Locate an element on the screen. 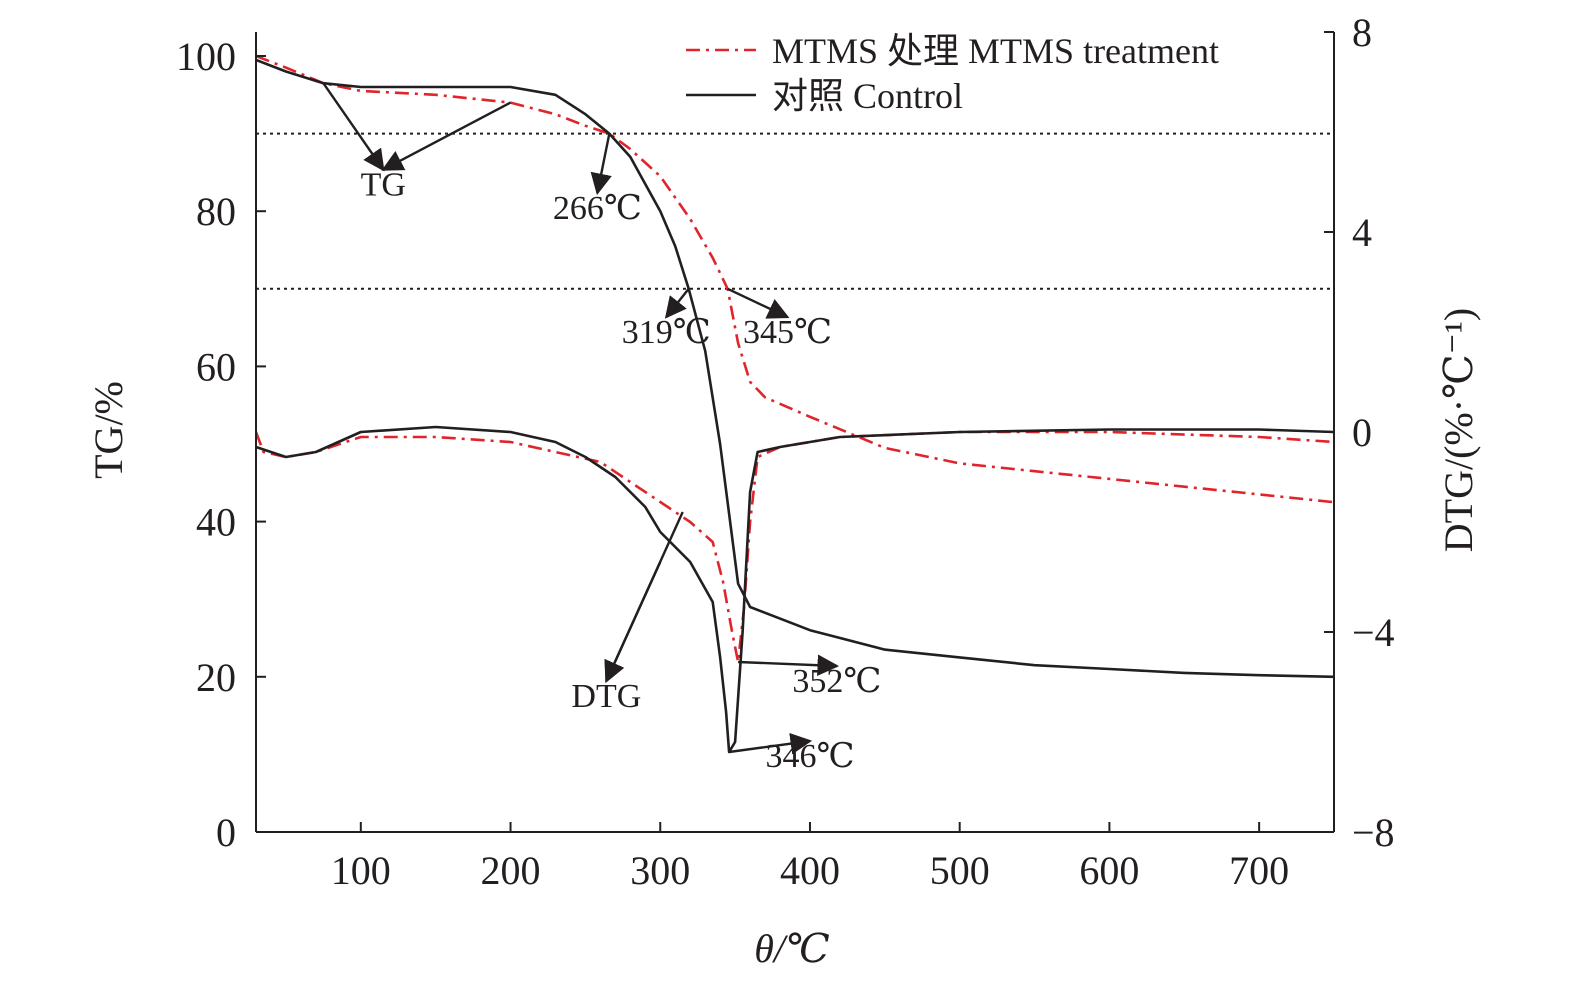 The image size is (1575, 987). y-right-tick-label: −4 is located at coordinates (1373, 632).